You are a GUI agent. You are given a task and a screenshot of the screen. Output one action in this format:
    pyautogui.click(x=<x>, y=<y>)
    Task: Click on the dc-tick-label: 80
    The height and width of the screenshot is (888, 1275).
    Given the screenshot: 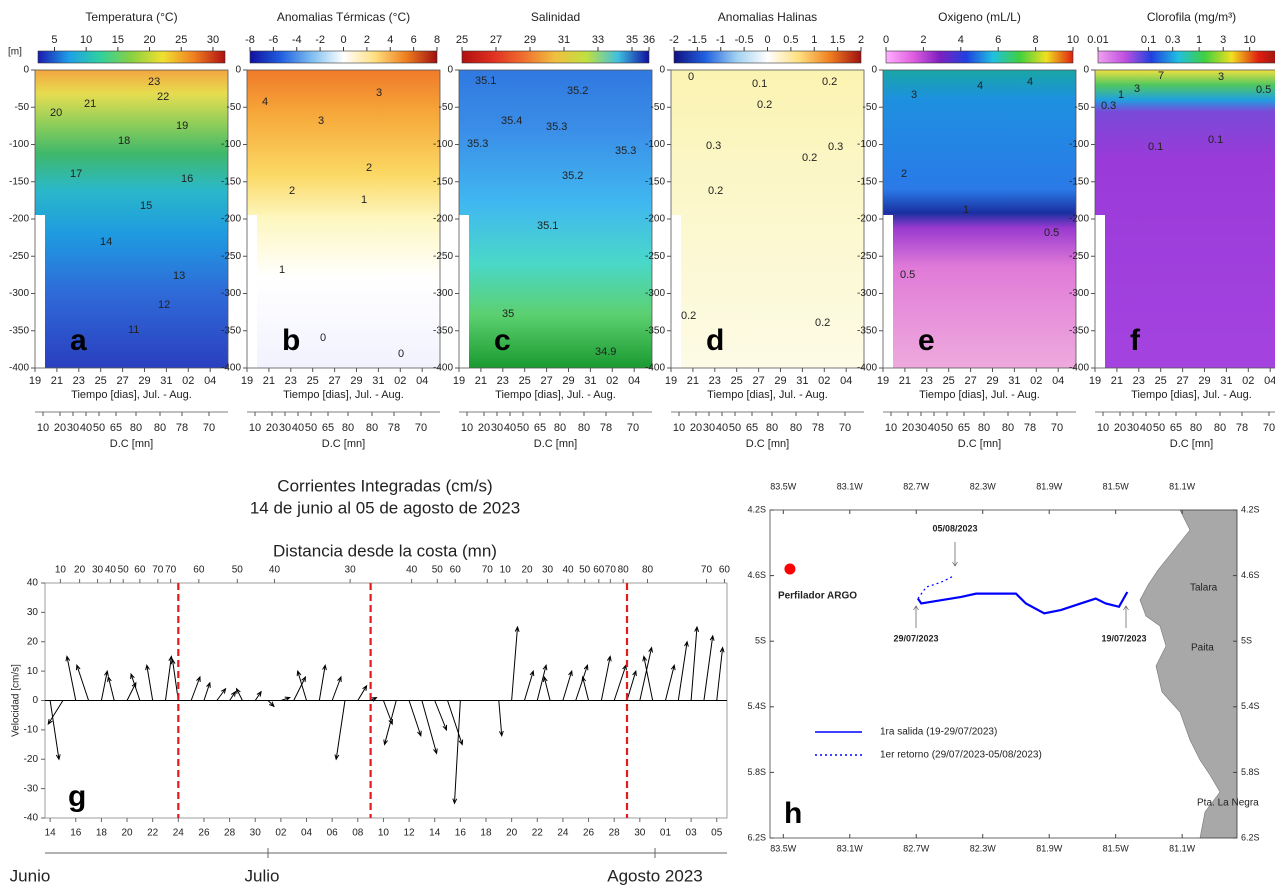 What is the action you would take?
    pyautogui.click(x=1008, y=428)
    